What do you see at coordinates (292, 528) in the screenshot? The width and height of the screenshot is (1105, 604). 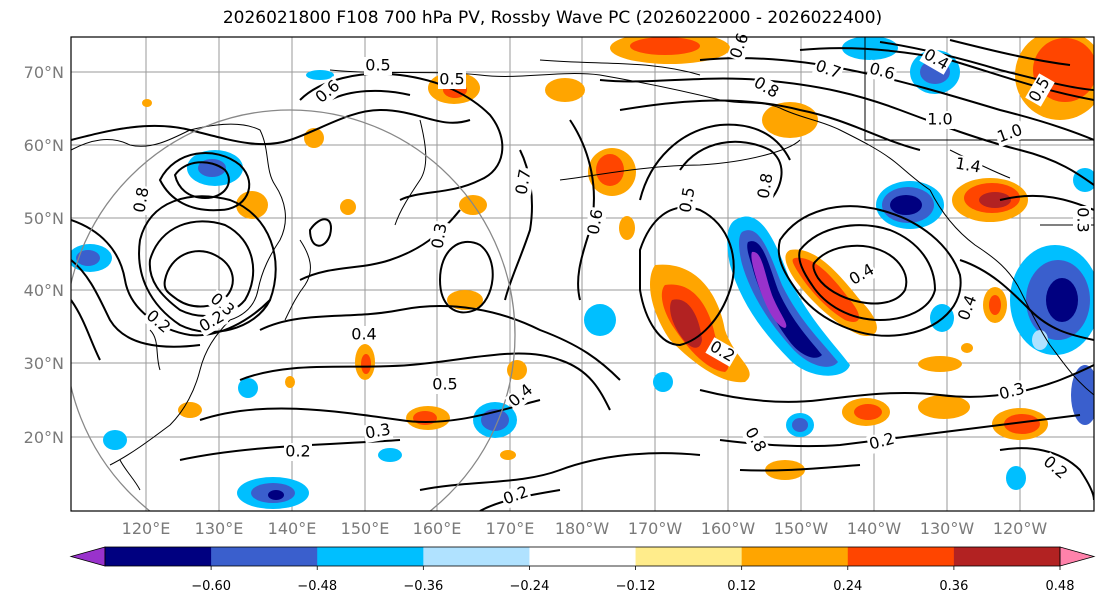 I see `lon-tick-label: 140°E` at bounding box center [292, 528].